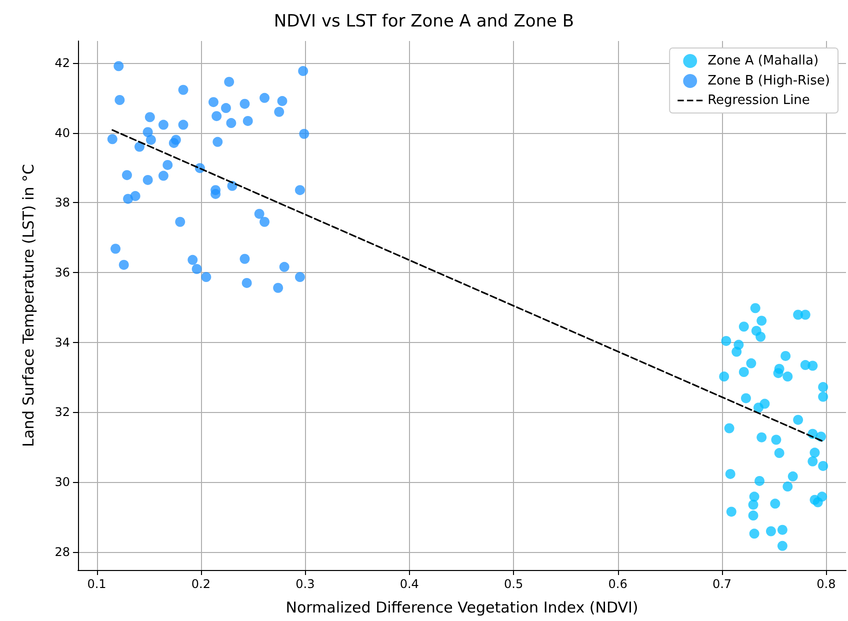 The width and height of the screenshot is (848, 621). Describe the element at coordinates (62, 133) in the screenshot. I see `y-tick-label: 40` at that location.